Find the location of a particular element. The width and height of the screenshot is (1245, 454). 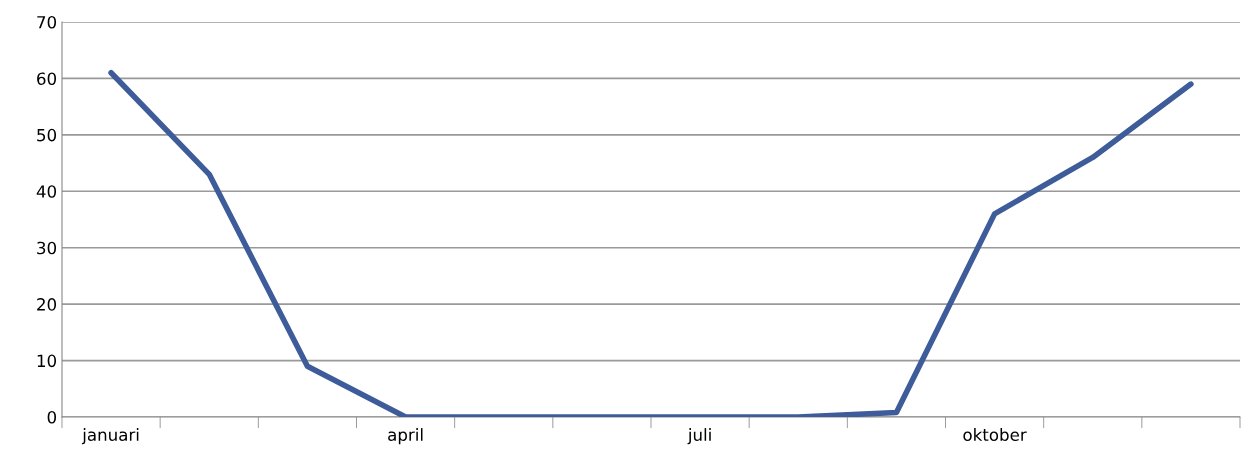

x-tick-label: januari is located at coordinates (110, 436).